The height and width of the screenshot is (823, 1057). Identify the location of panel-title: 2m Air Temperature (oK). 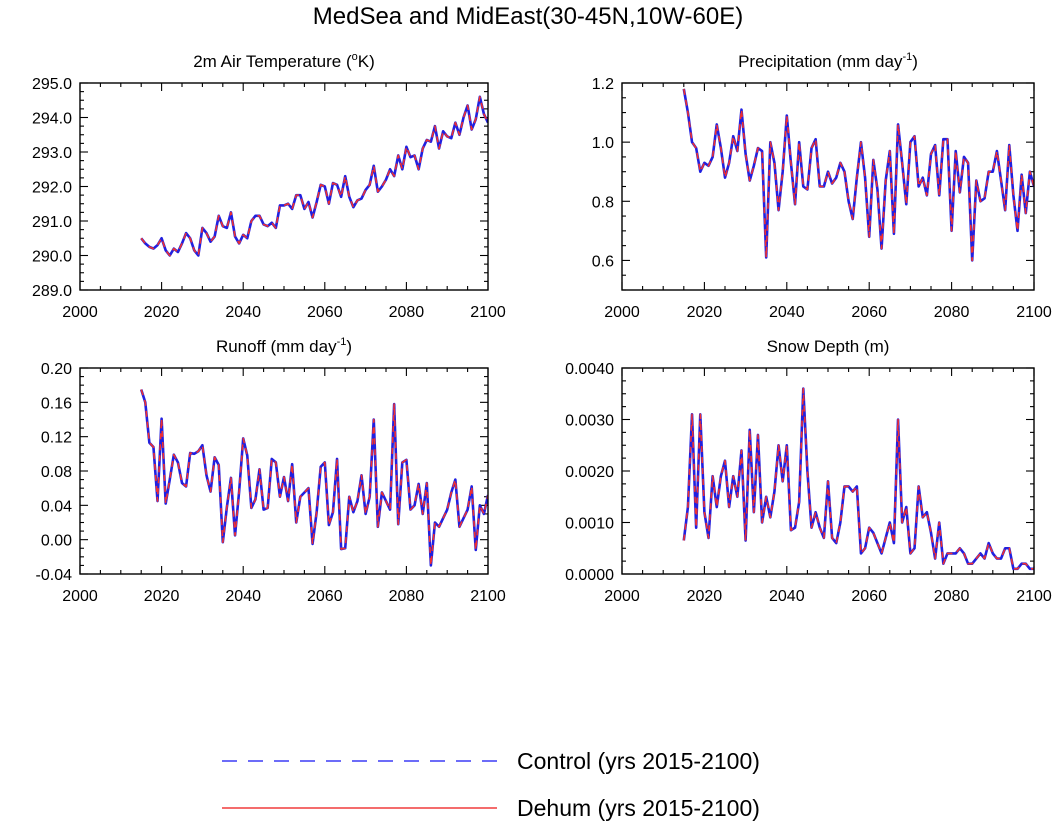
(284, 61).